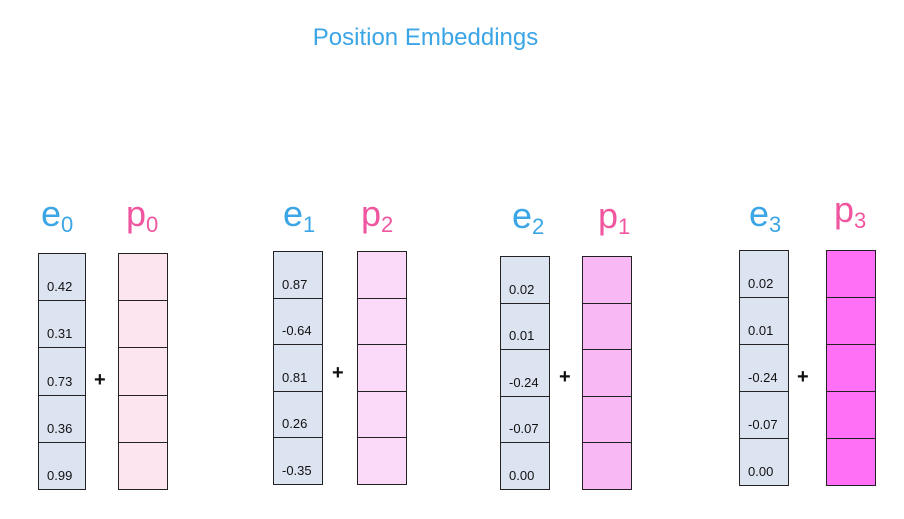 Image resolution: width=904 pixels, height=519 pixels. What do you see at coordinates (764, 461) in the screenshot?
I see `e3-value: 0.00` at bounding box center [764, 461].